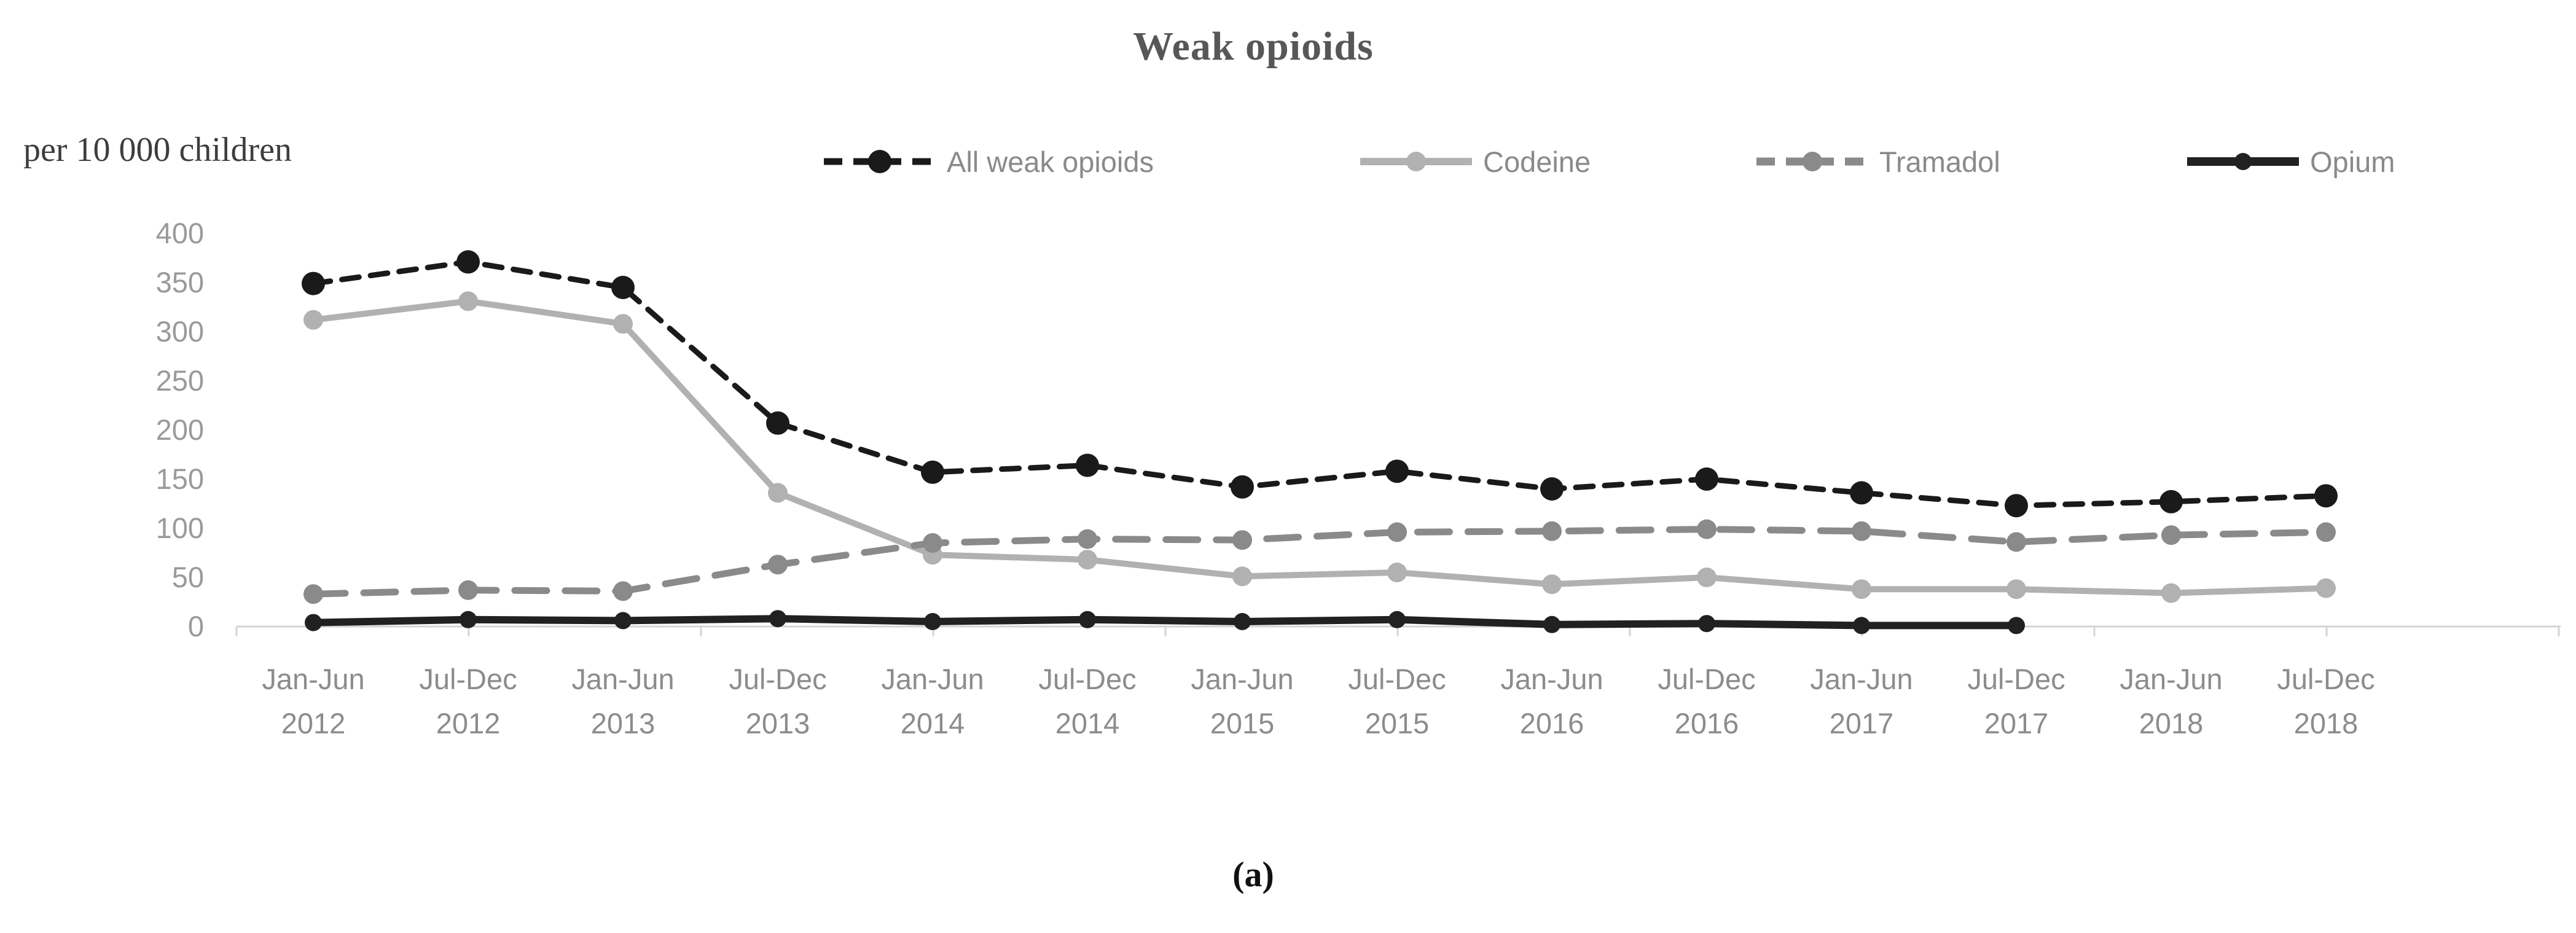 The height and width of the screenshot is (933, 2576). I want to click on y-axis-unit-label: per 10 000 children, so click(157, 150).